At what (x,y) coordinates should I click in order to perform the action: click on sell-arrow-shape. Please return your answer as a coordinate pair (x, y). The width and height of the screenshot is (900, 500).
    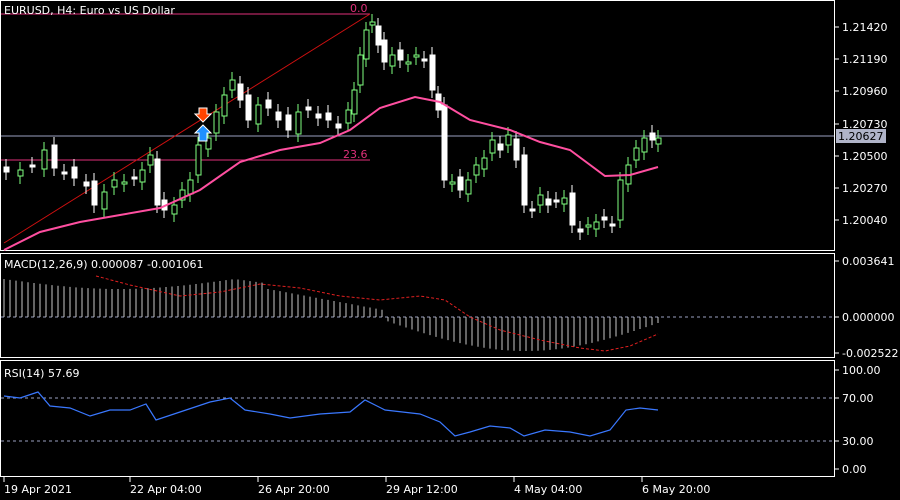
    Looking at the image, I should click on (203, 115).